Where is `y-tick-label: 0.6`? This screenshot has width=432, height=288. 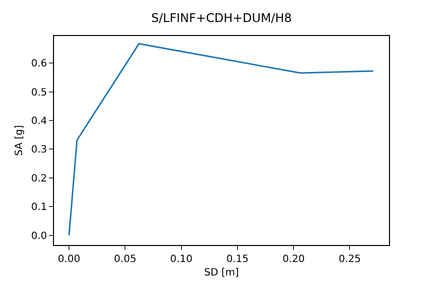 y-tick-label: 0.6 is located at coordinates (39, 64).